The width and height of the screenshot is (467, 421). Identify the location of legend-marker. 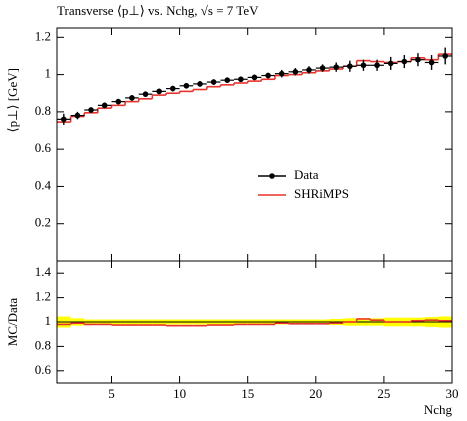
(272, 176).